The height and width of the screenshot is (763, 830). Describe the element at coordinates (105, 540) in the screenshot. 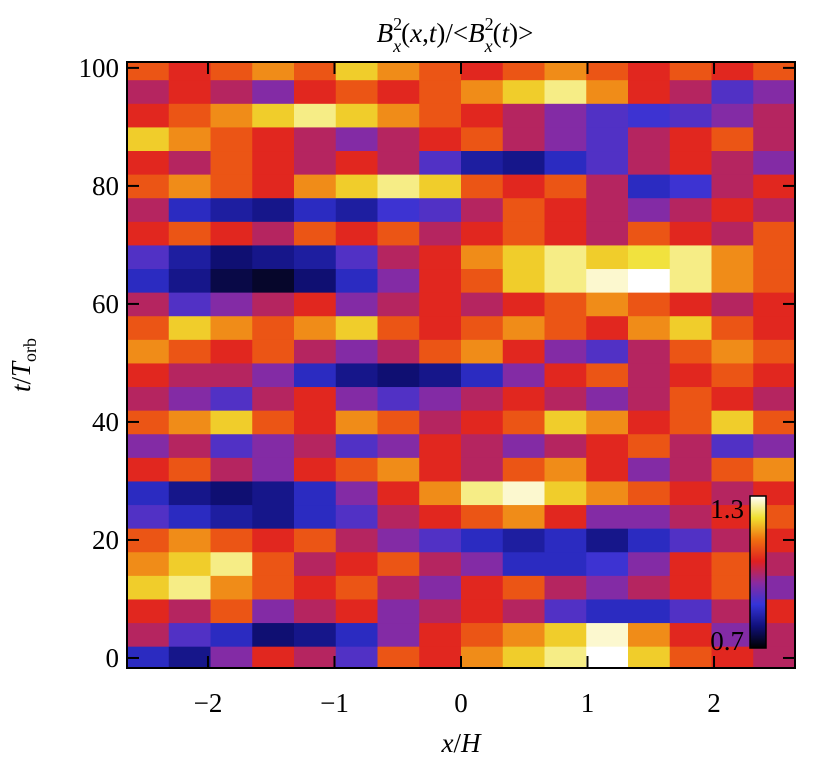

I see `y-tick-label: 20` at that location.